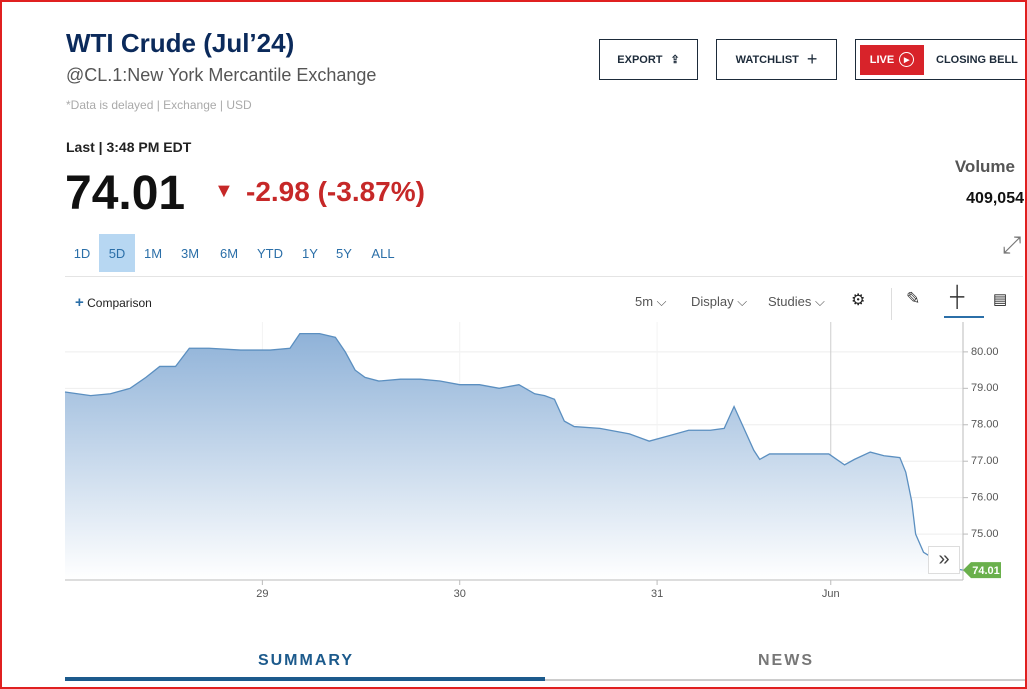 This screenshot has height=689, width=1027. I want to click on tab: SUMMARY, so click(306, 660).